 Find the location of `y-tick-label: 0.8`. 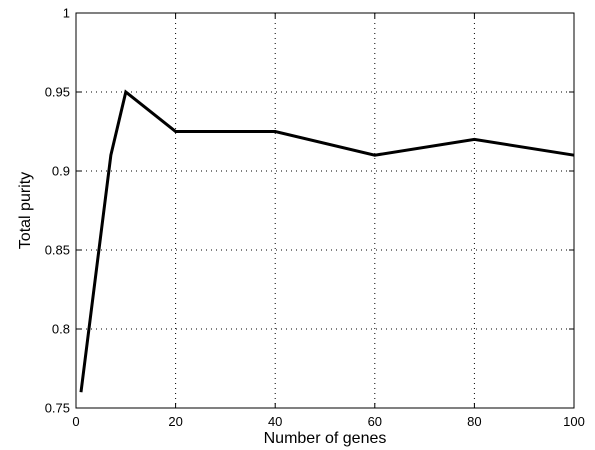

y-tick-label: 0.8 is located at coordinates (61, 329).